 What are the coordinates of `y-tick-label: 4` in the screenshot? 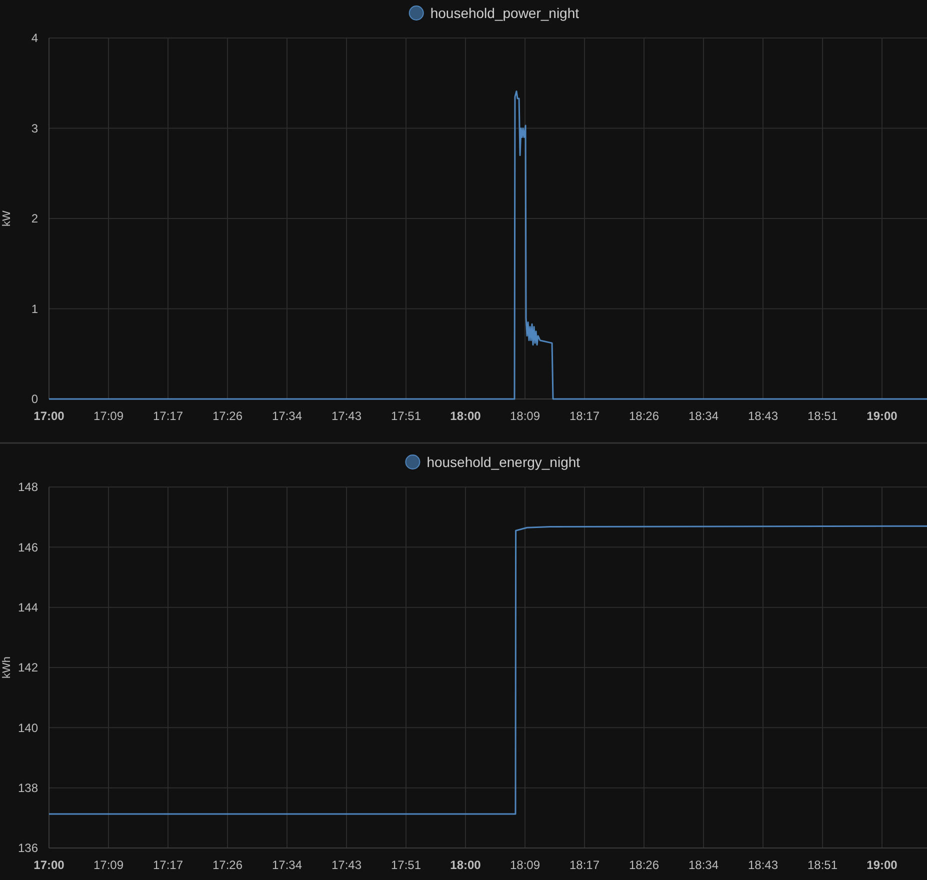 It's located at (34, 38).